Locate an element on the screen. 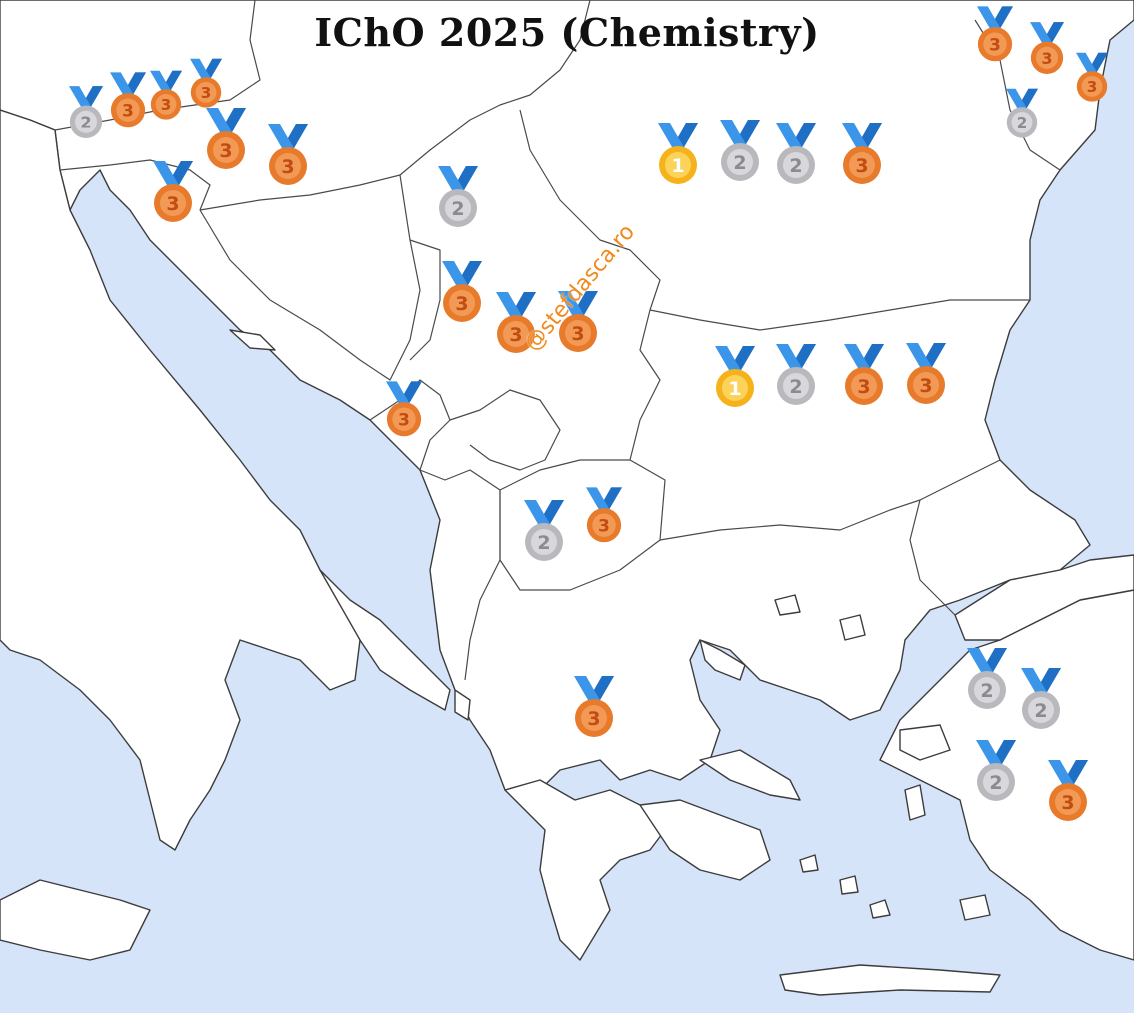 The image size is (1134, 1013). border-romania-bulgaria is located at coordinates (839, 315).